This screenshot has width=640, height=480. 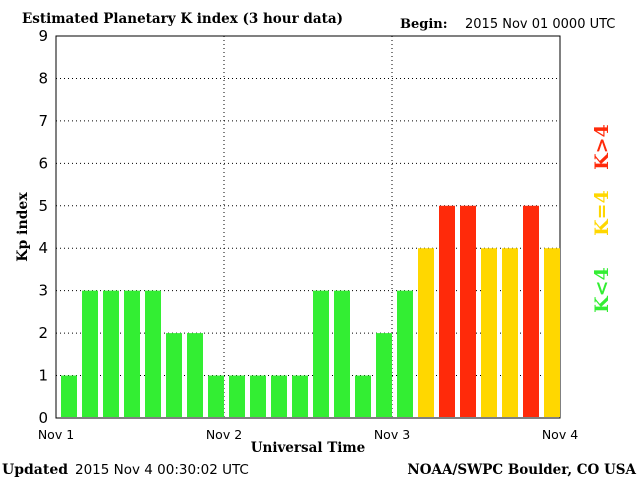 What do you see at coordinates (521, 470) in the screenshot?
I see `credit: NOAA/SWPC Boulder, CO USA` at bounding box center [521, 470].